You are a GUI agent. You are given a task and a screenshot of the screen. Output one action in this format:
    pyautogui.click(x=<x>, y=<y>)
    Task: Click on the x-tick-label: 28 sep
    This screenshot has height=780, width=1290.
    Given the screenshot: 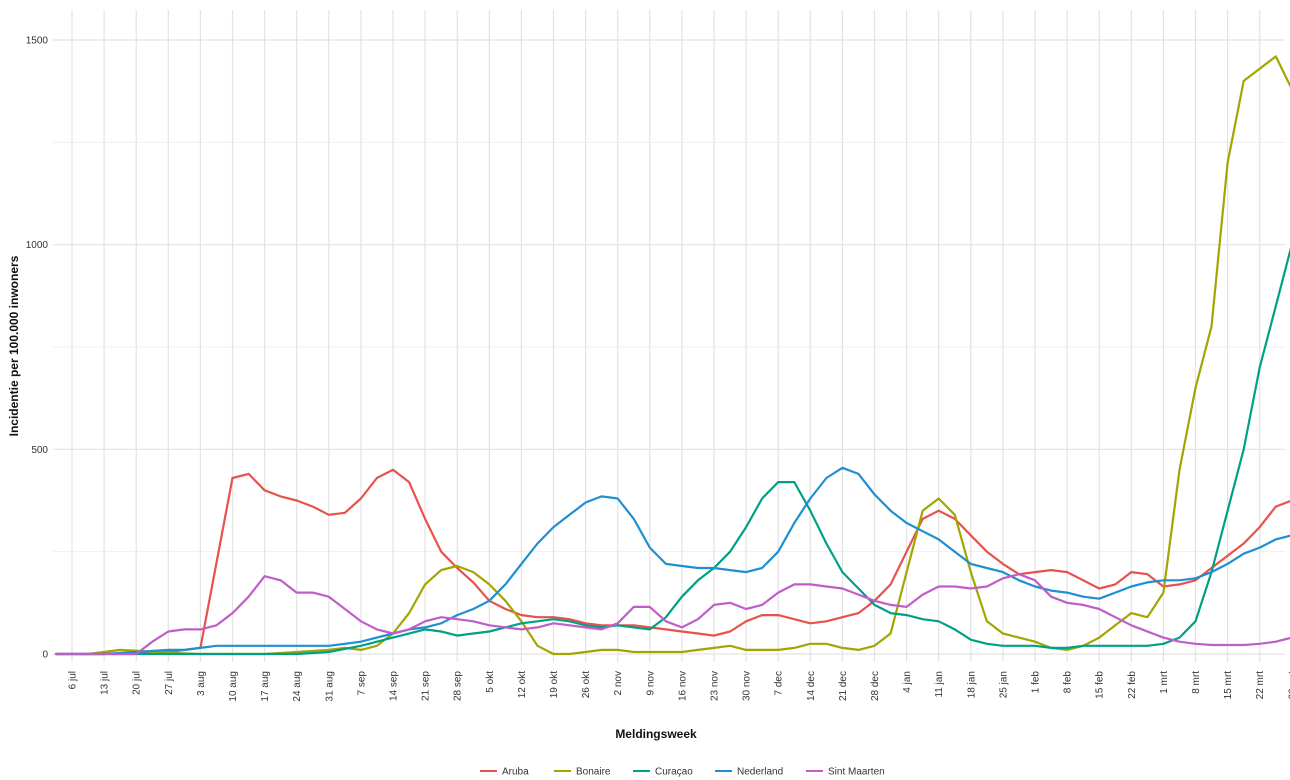 What is the action you would take?
    pyautogui.click(x=458, y=686)
    